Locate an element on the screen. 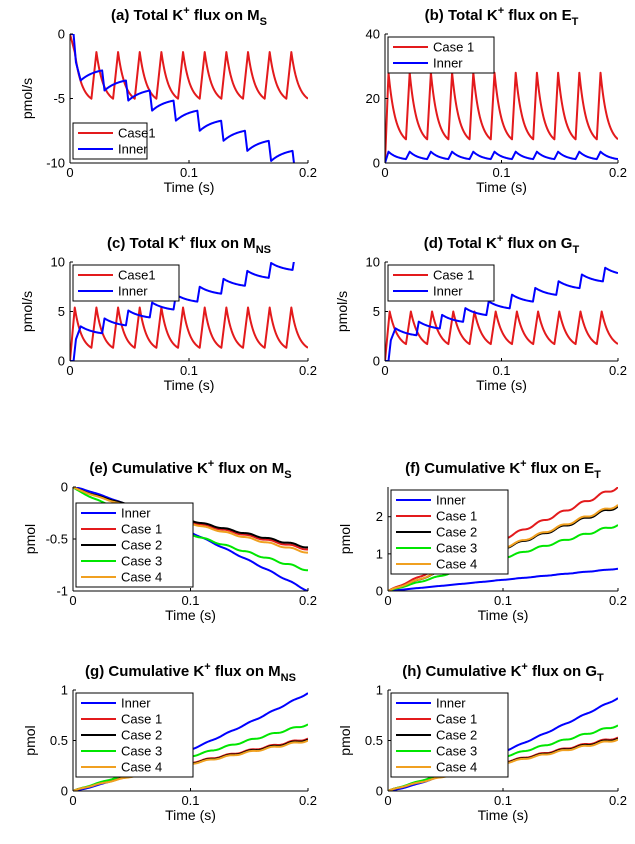  y-tick-label: 10 is located at coordinates (373, 262).